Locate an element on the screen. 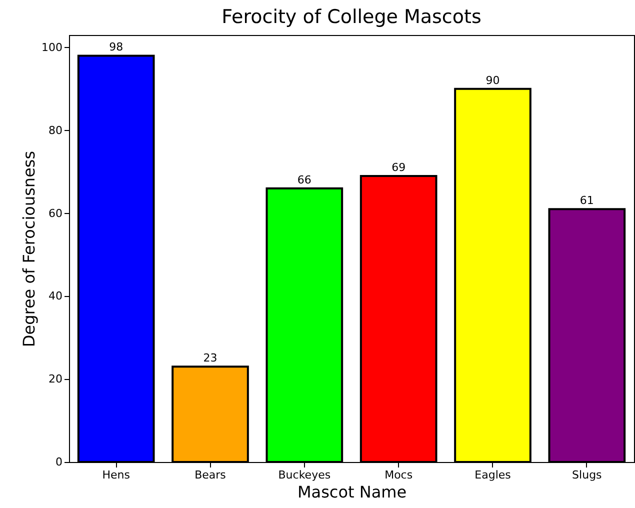  x-tick-label: Bears is located at coordinates (210, 475).